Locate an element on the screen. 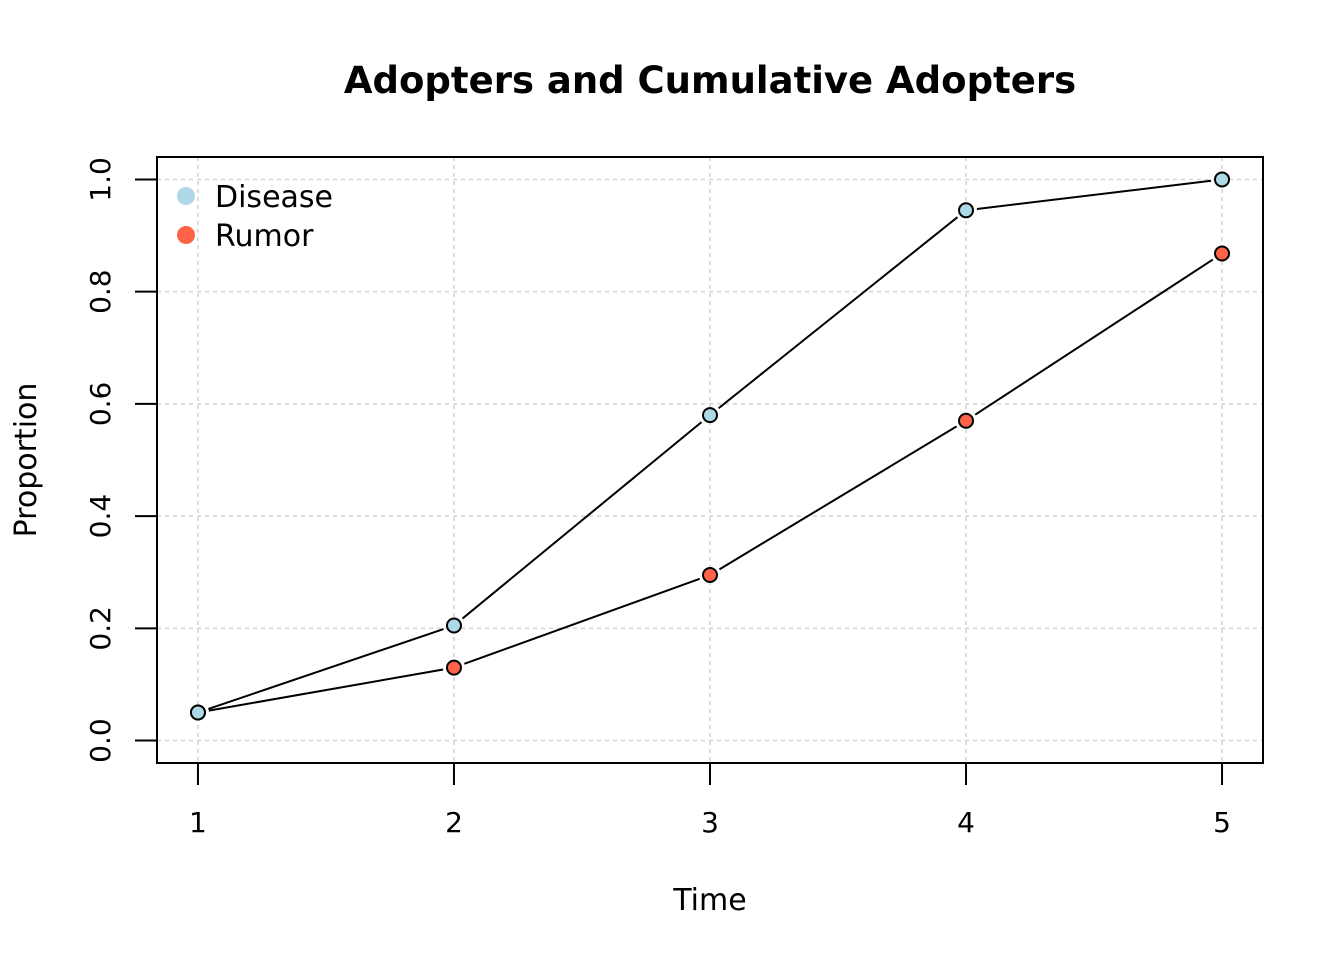  y-axis: 0.0 0.2 0.4 0.6 0.8 1.0 is located at coordinates (120, 460).